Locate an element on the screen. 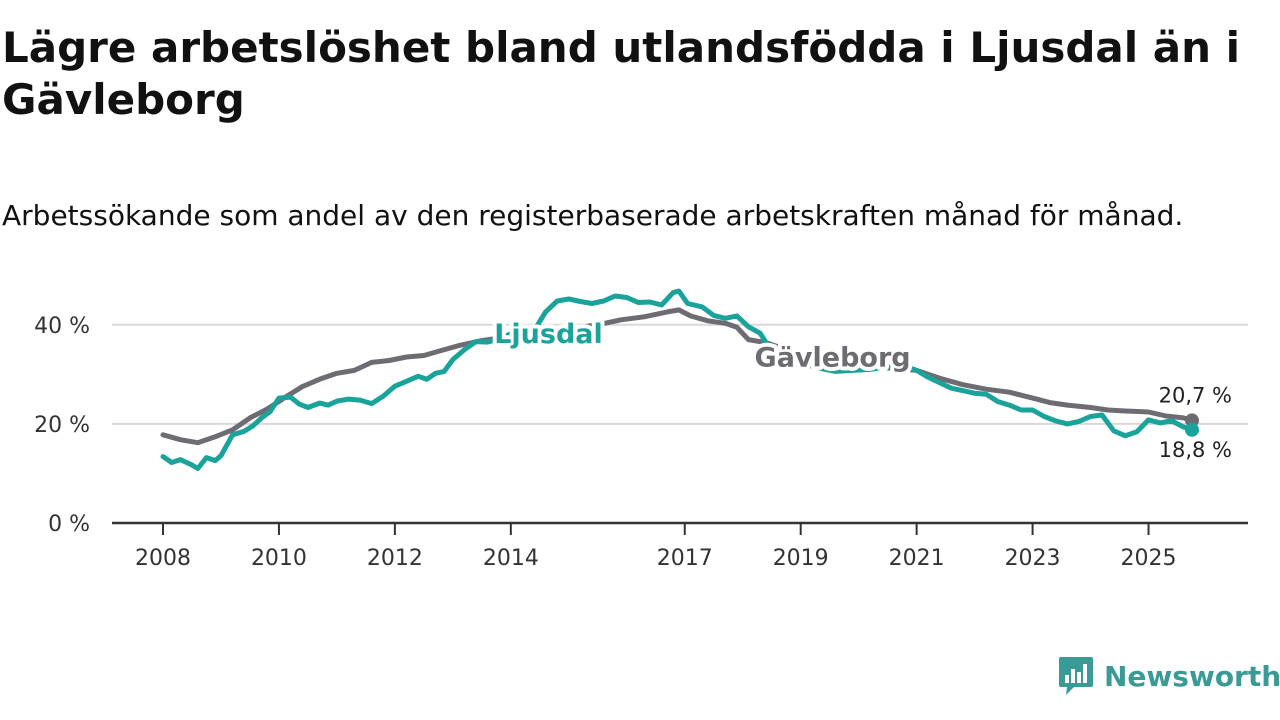 Image resolution: width=1280 pixels, height=720 pixels. brand-name: Newsworthy is located at coordinates (1192, 676).